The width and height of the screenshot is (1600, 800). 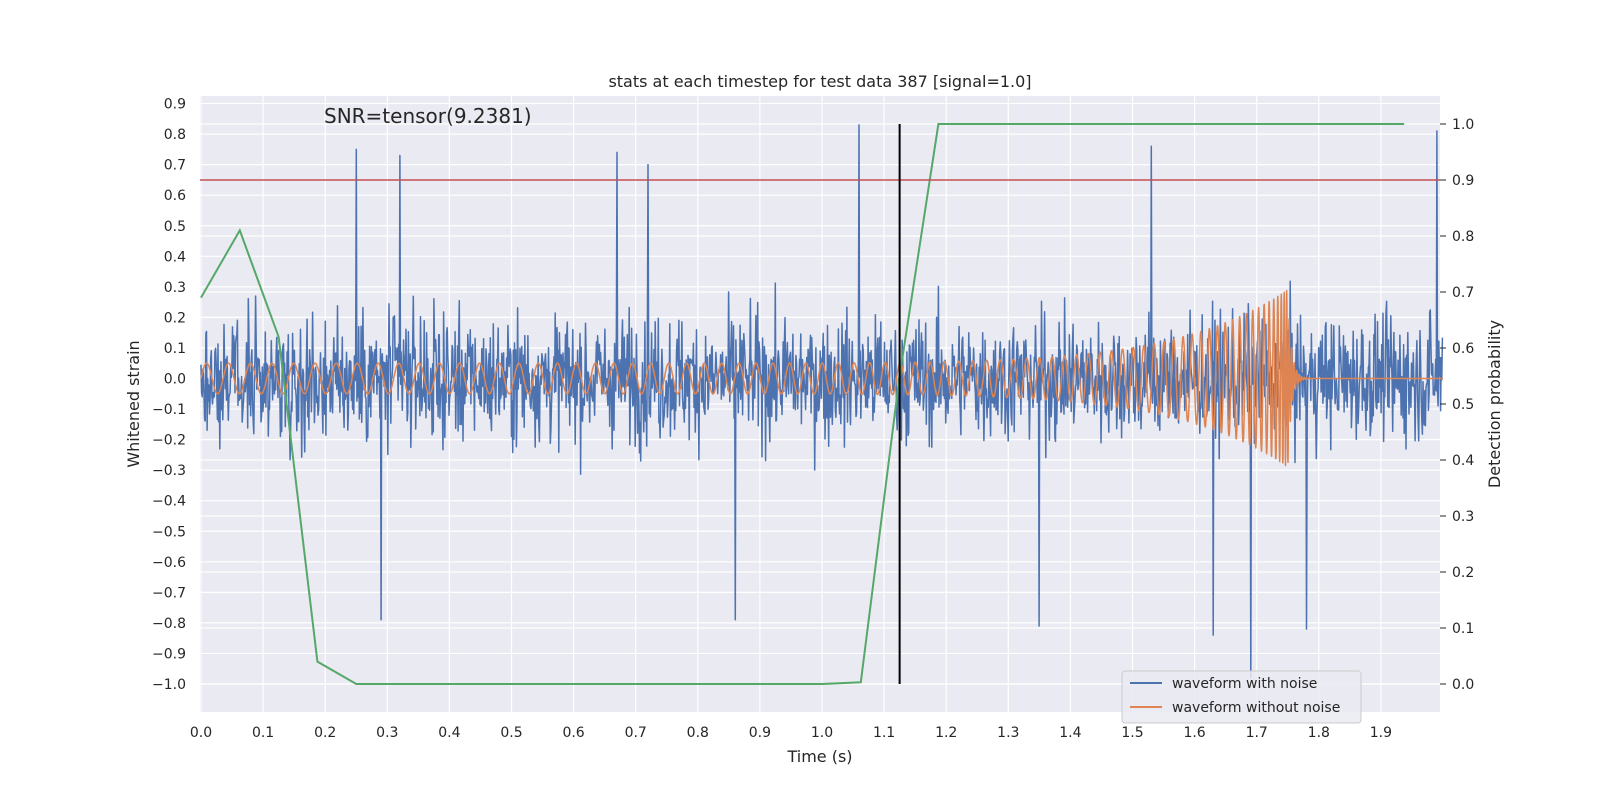 I want to click on x-tick-label: 0.5, so click(x=511, y=733).